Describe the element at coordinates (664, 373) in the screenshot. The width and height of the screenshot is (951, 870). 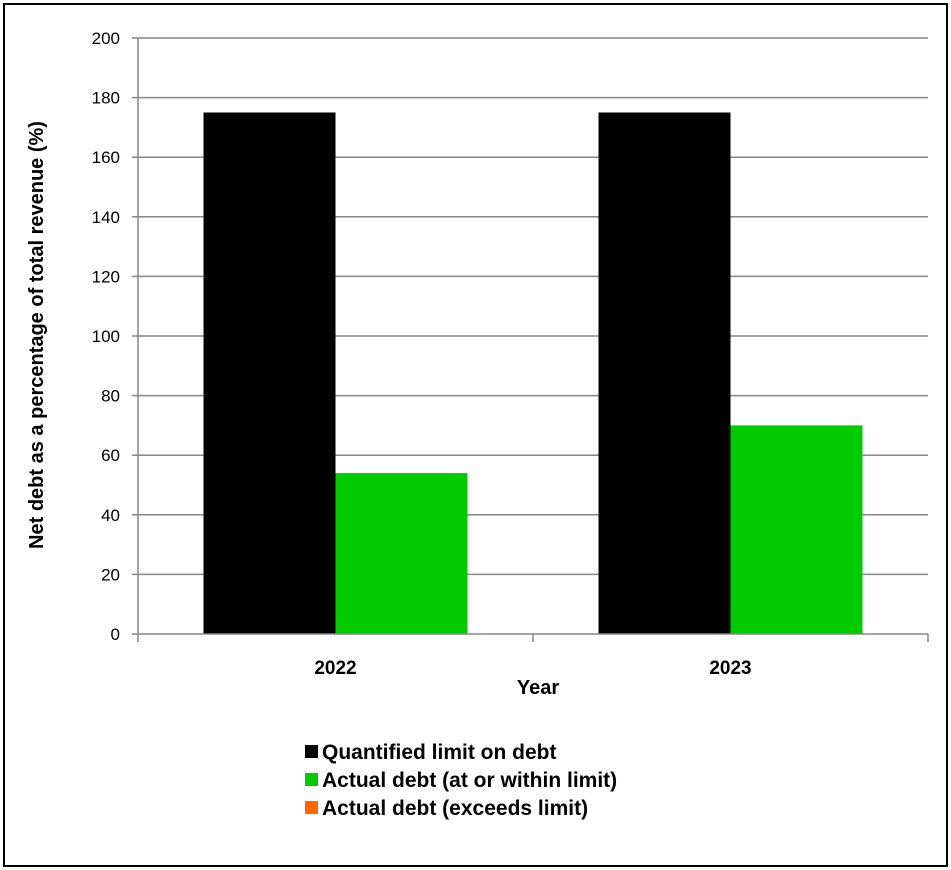
I see `bar-limit-2023` at that location.